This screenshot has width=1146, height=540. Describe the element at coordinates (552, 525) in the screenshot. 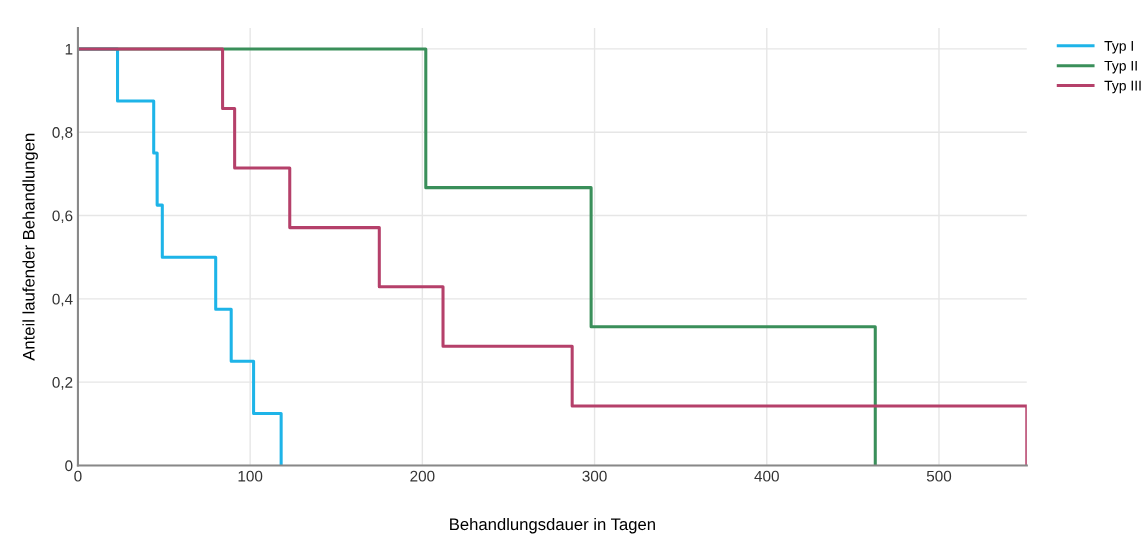

I see `x-axis-title: Behandlungsdauer in Tagen` at that location.